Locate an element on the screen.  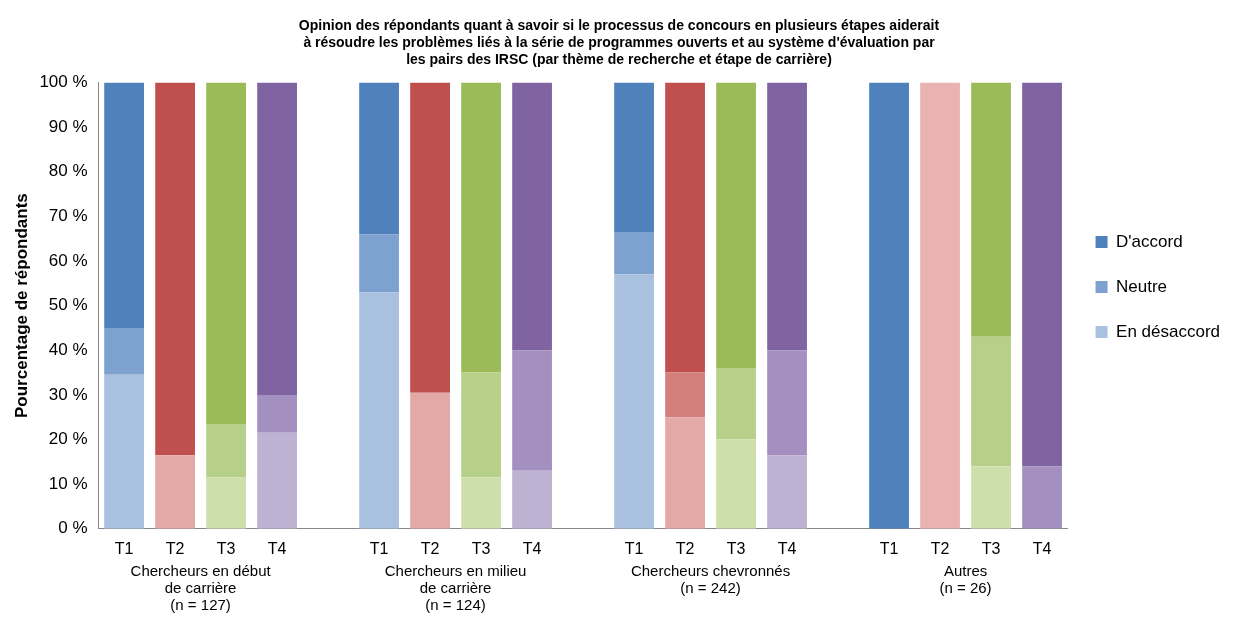
y-tick-label: 10 % is located at coordinates (68, 483).